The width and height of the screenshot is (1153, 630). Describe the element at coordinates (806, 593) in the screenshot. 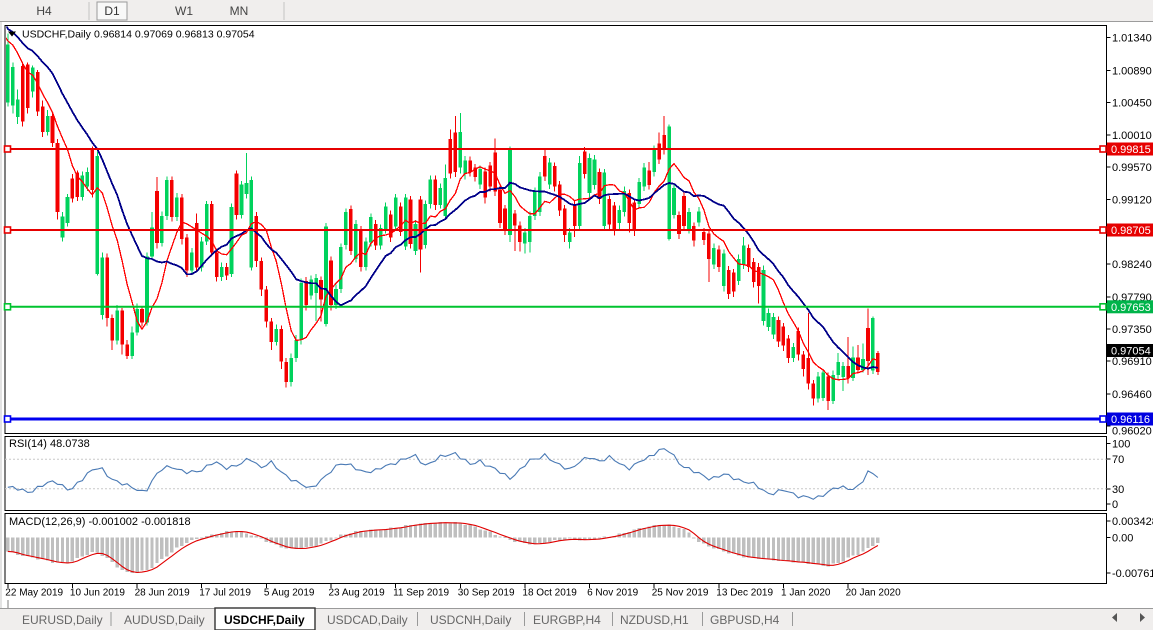

I see `svg-text: 1 Jan 2020` at that location.